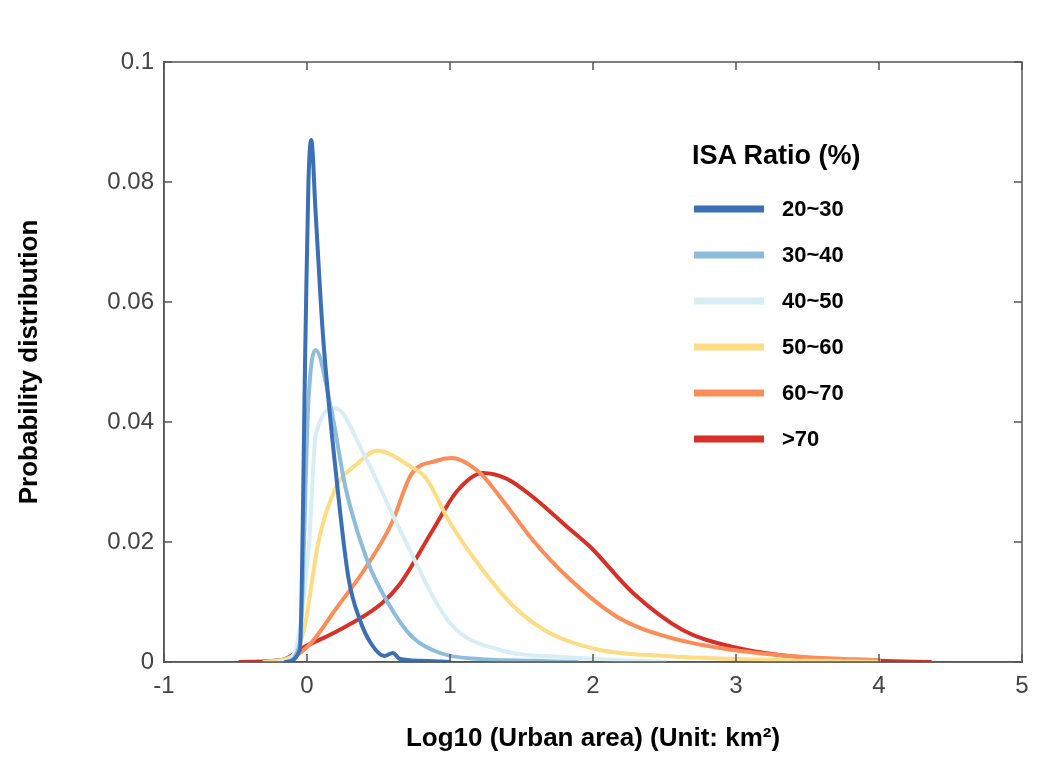 Image resolution: width=1053 pixels, height=768 pixels. What do you see at coordinates (879, 685) in the screenshot?
I see `x-tick-label: 4` at bounding box center [879, 685].